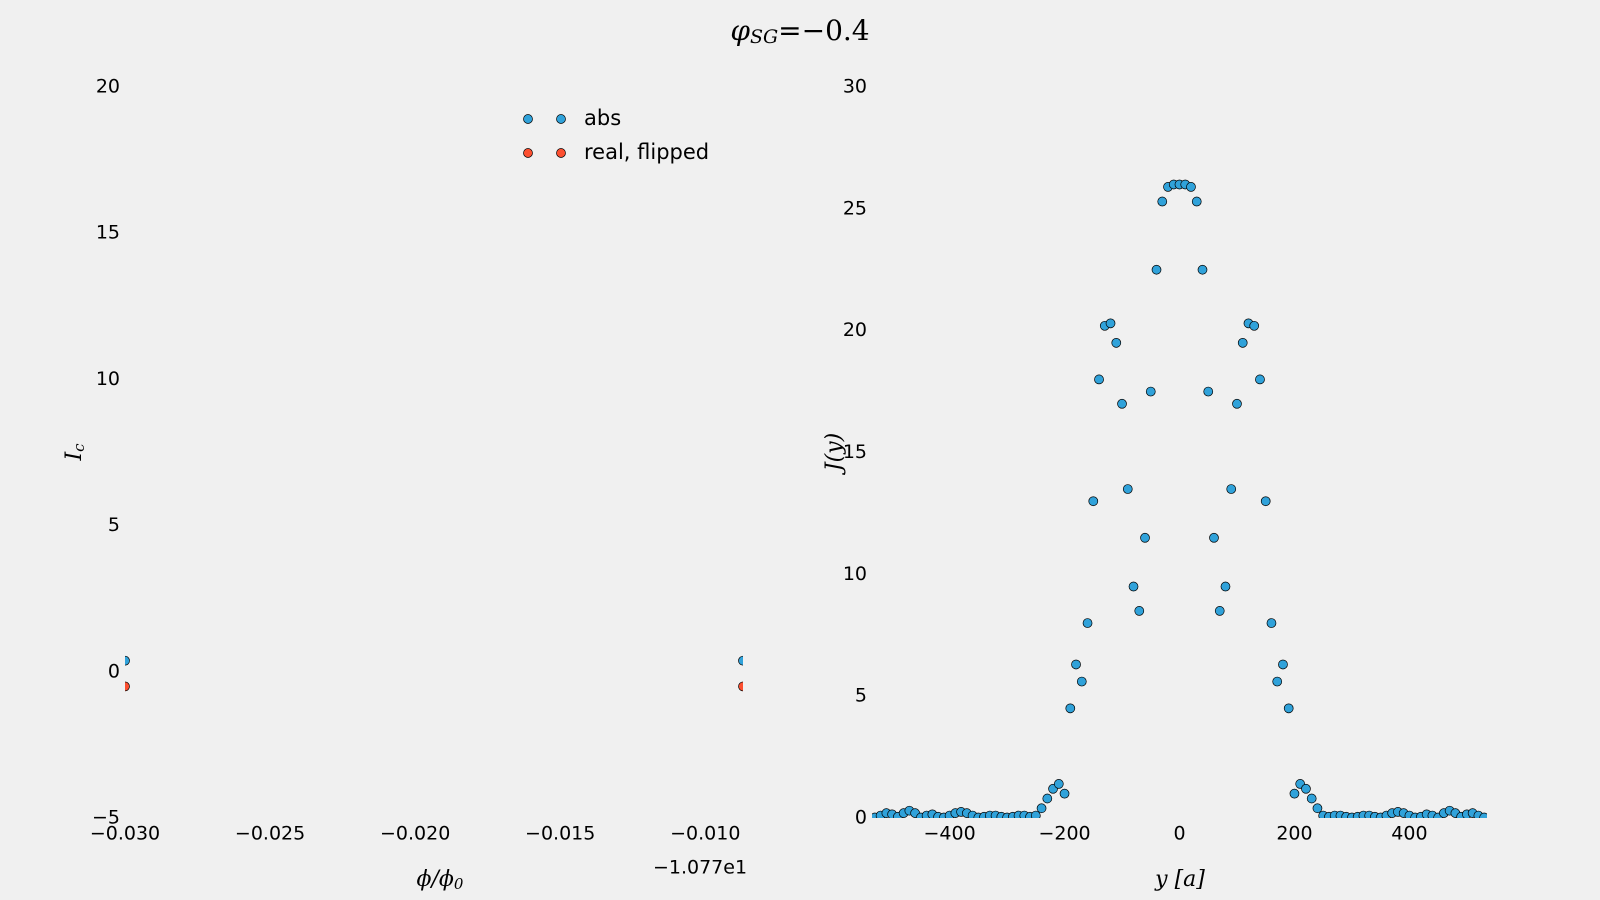 The width and height of the screenshot is (1600, 900). What do you see at coordinates (434, 673) in the screenshot?
I see `plot-area` at bounding box center [434, 673].